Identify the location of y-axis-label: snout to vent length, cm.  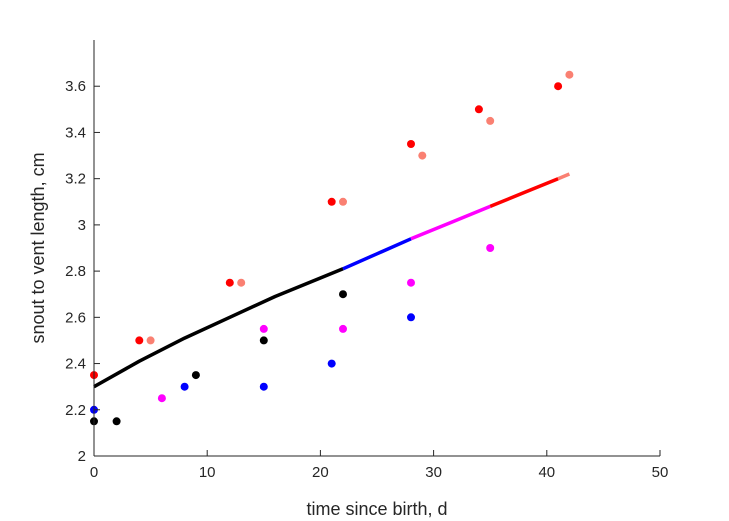
(38, 247).